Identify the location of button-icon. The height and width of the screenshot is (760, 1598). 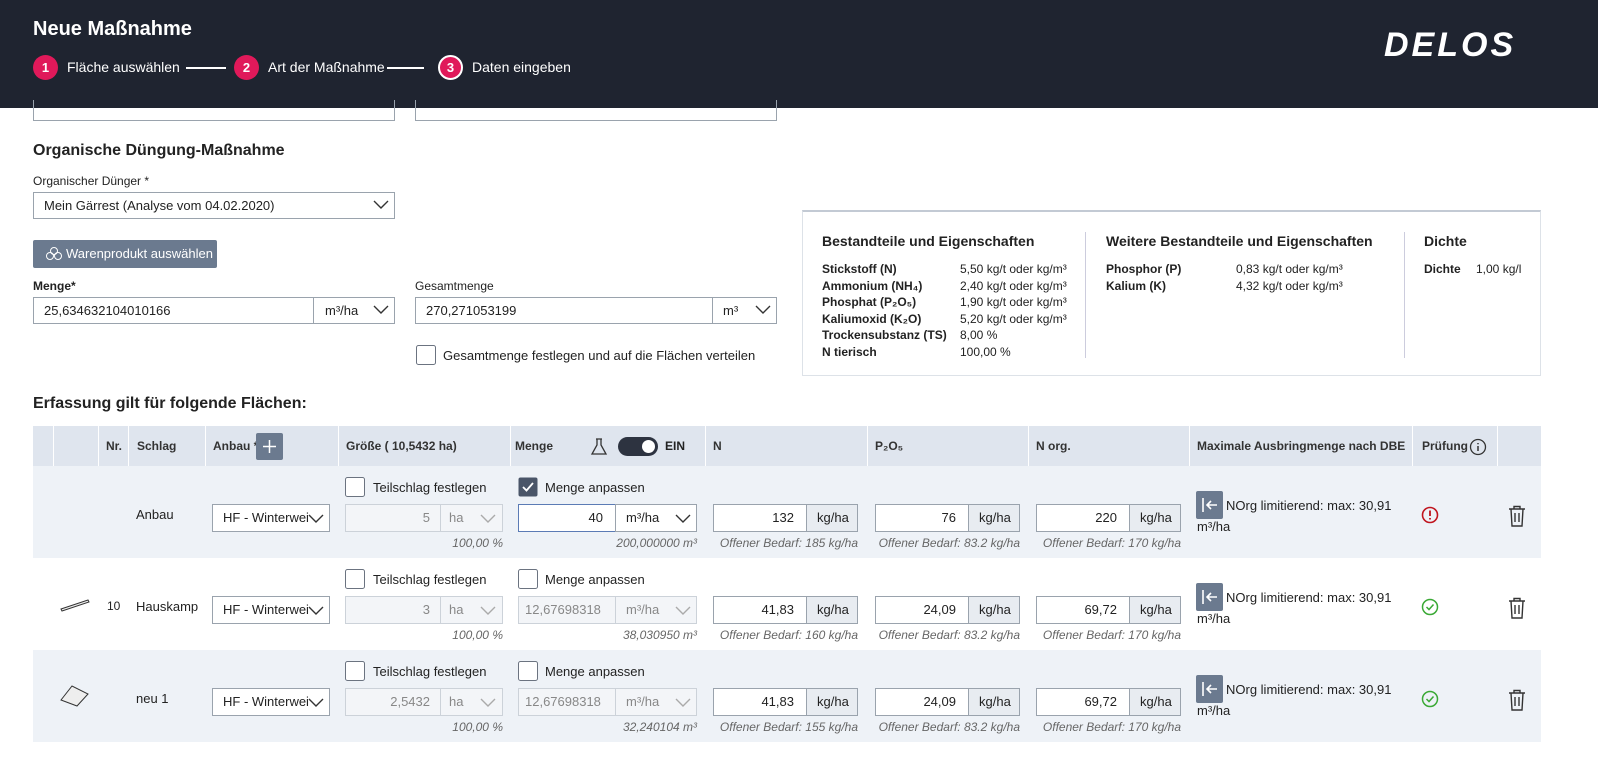
(54, 253).